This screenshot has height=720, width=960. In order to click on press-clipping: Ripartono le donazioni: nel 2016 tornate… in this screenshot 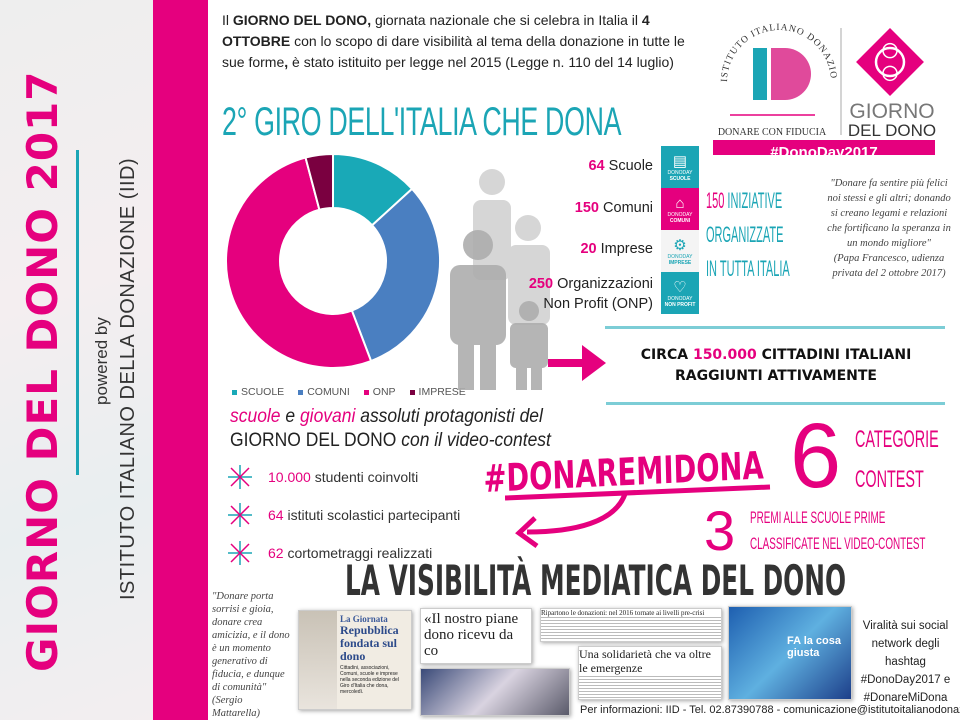, I will do `click(631, 625)`.